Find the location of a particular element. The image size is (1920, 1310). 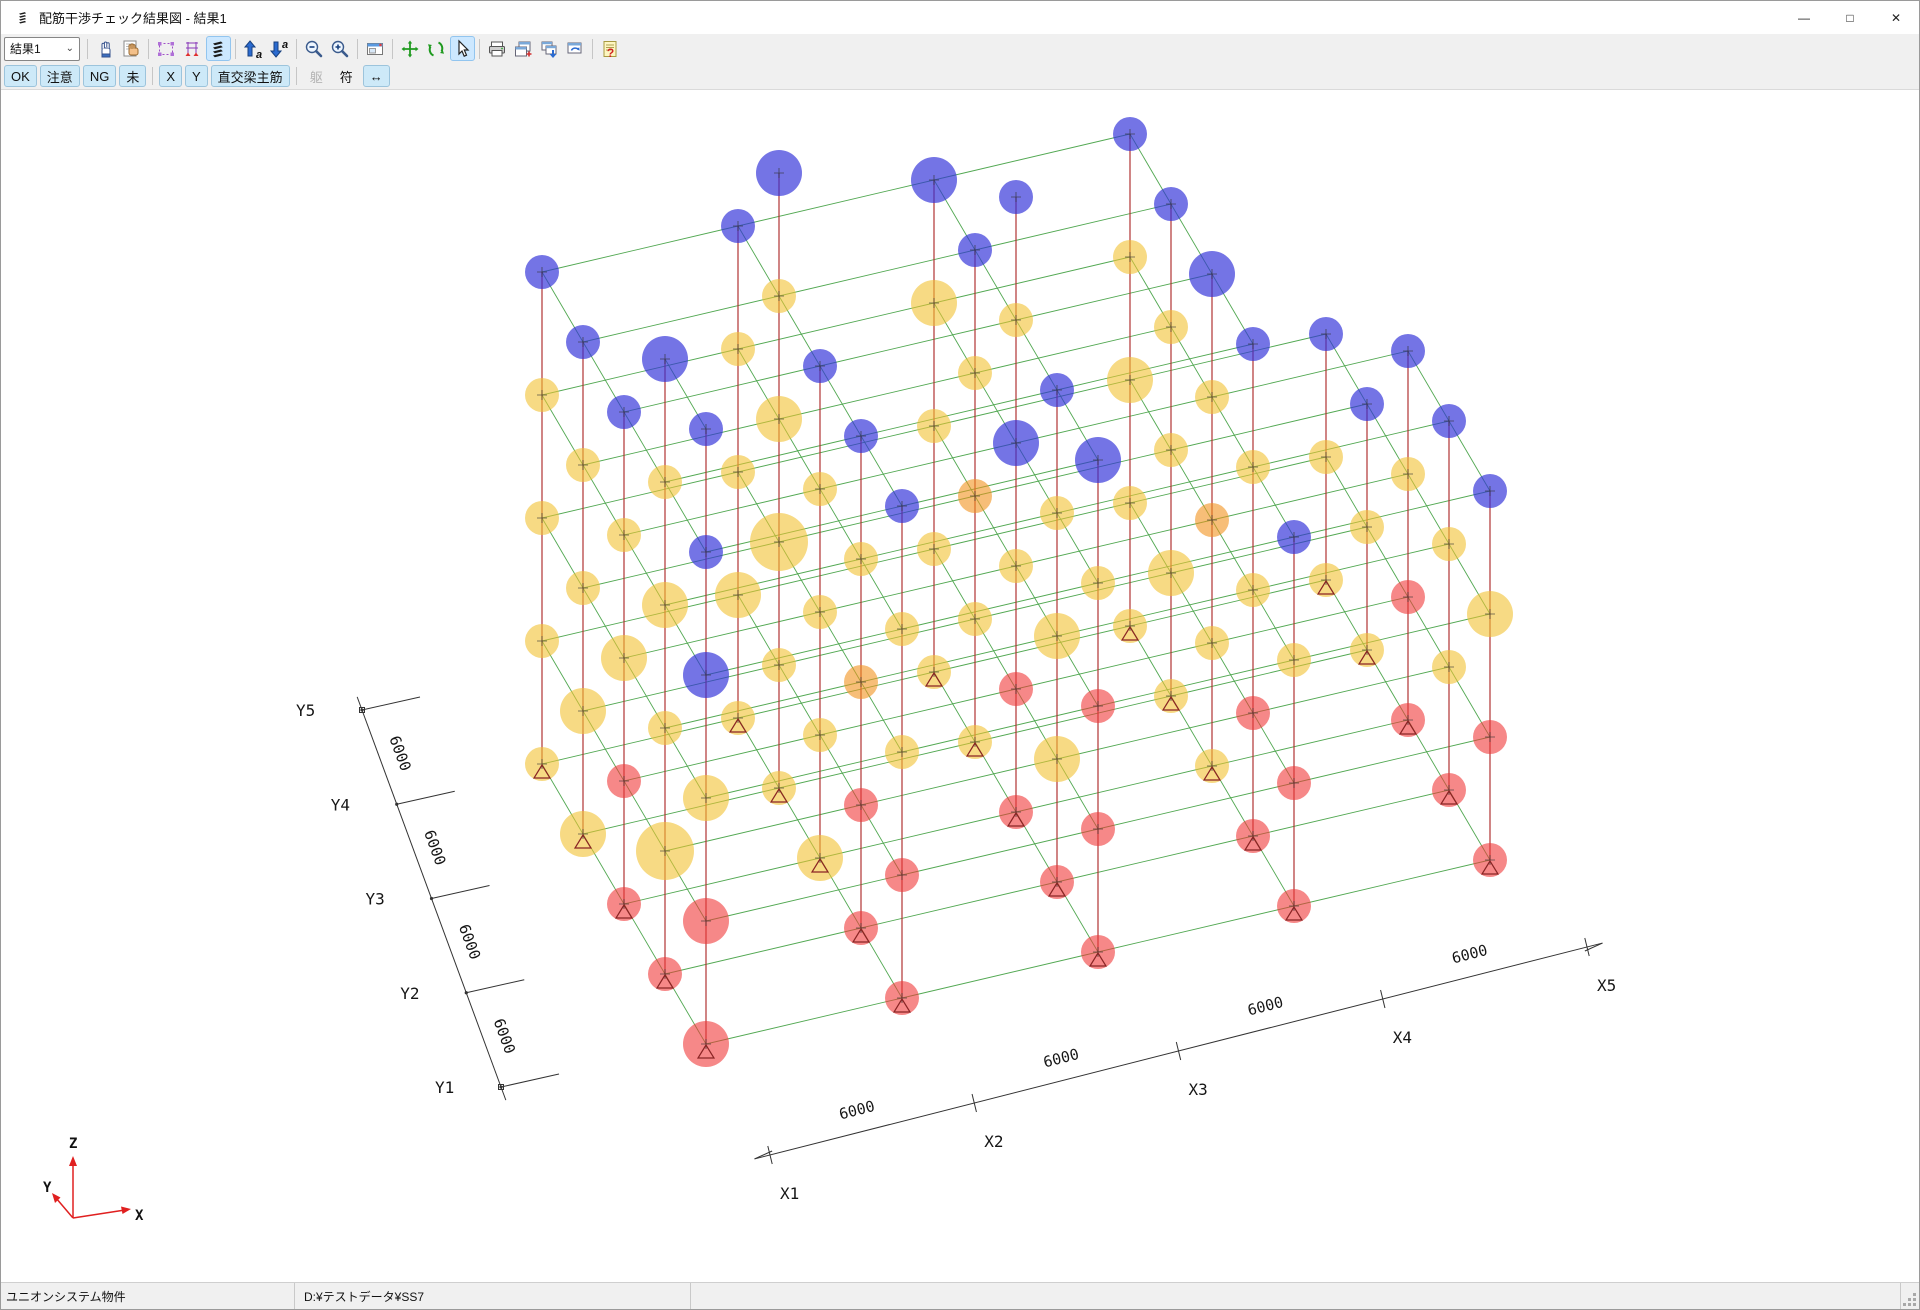

frame-view-icon is located at coordinates (192, 48).